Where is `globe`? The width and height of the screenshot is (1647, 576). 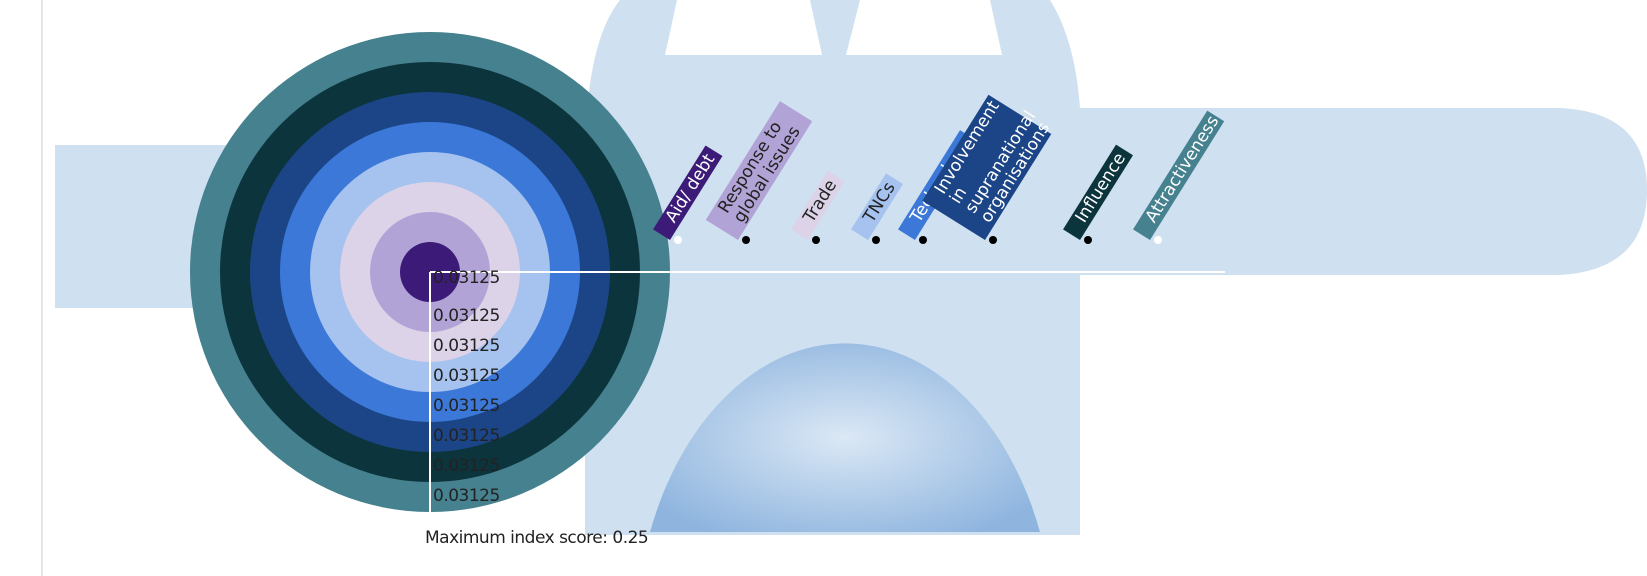
globe is located at coordinates (845, 437).